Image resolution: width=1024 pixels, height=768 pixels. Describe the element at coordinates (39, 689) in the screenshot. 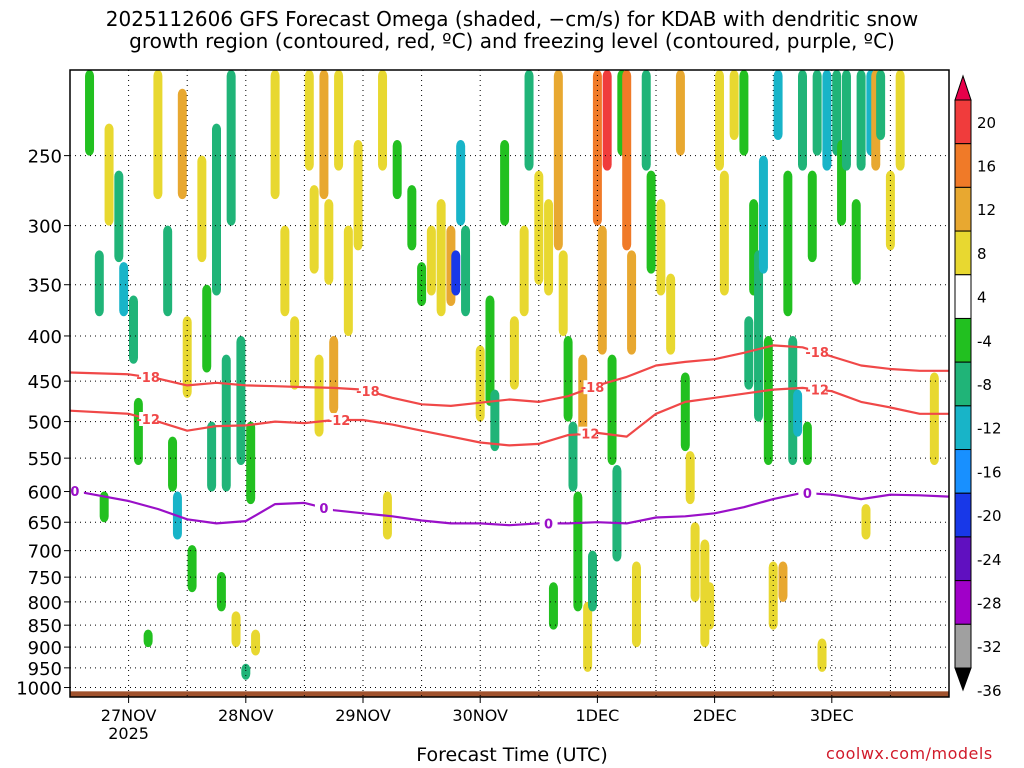

I see `y-tick-label-1000: 1000` at that location.